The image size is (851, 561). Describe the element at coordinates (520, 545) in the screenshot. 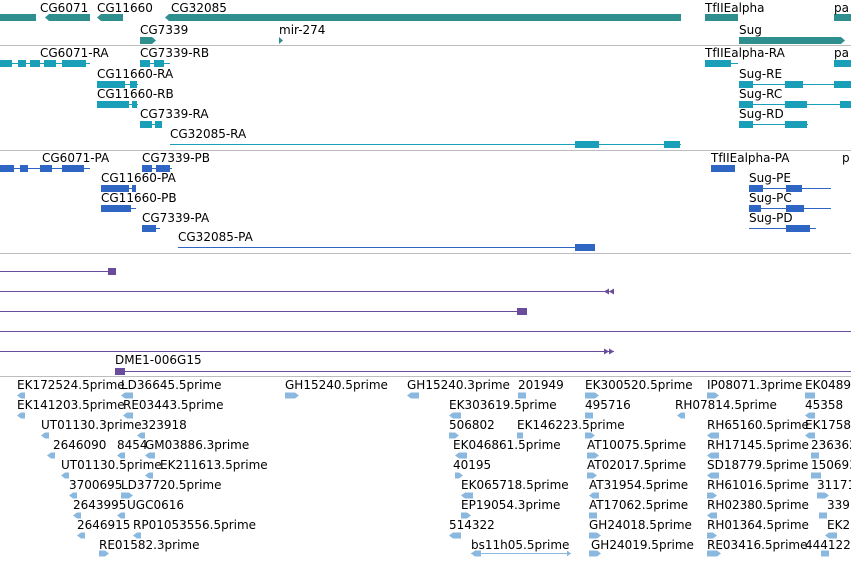

I see `est-label: bs11h05.5prime` at that location.